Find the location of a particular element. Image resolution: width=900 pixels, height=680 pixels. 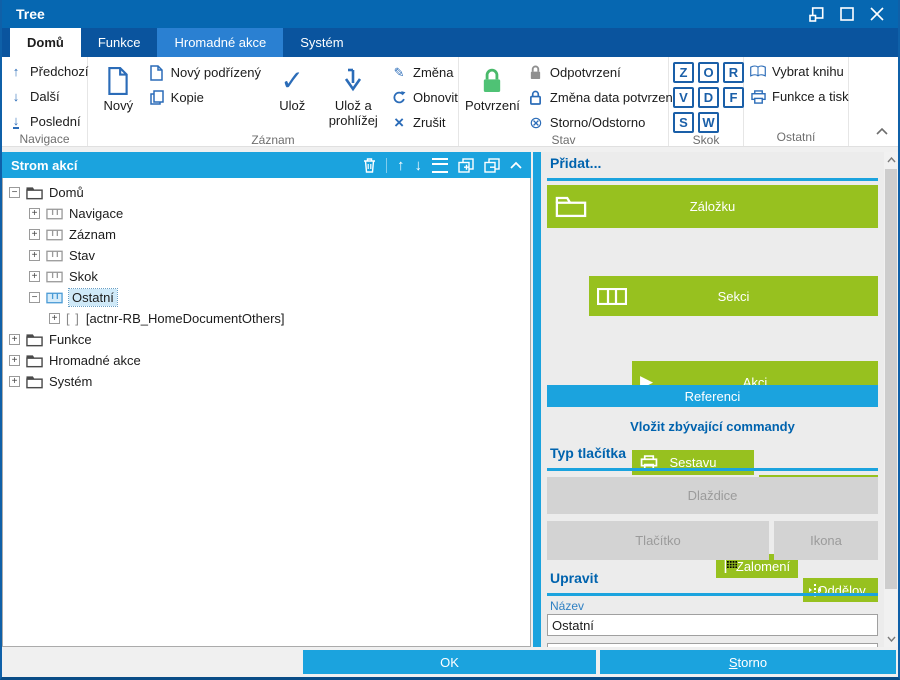

unconfirm-button: Odpotvrzení is located at coordinates (602, 72).